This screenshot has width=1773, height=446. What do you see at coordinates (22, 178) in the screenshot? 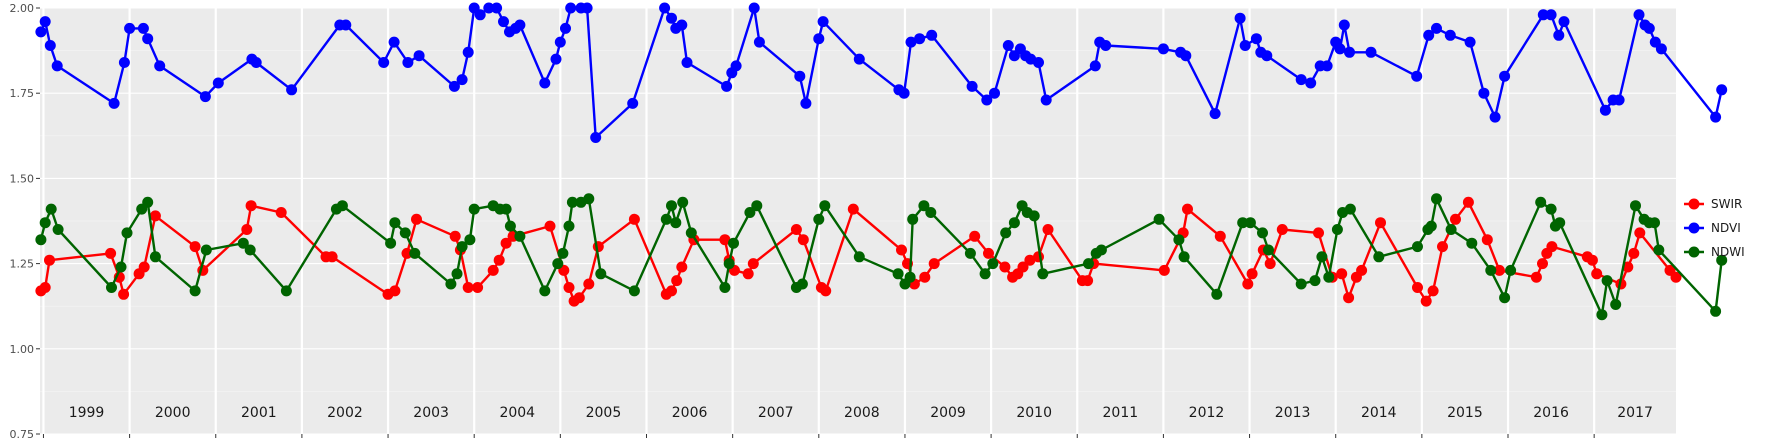
I see `y-tick-label: 1.50` at bounding box center [22, 178].